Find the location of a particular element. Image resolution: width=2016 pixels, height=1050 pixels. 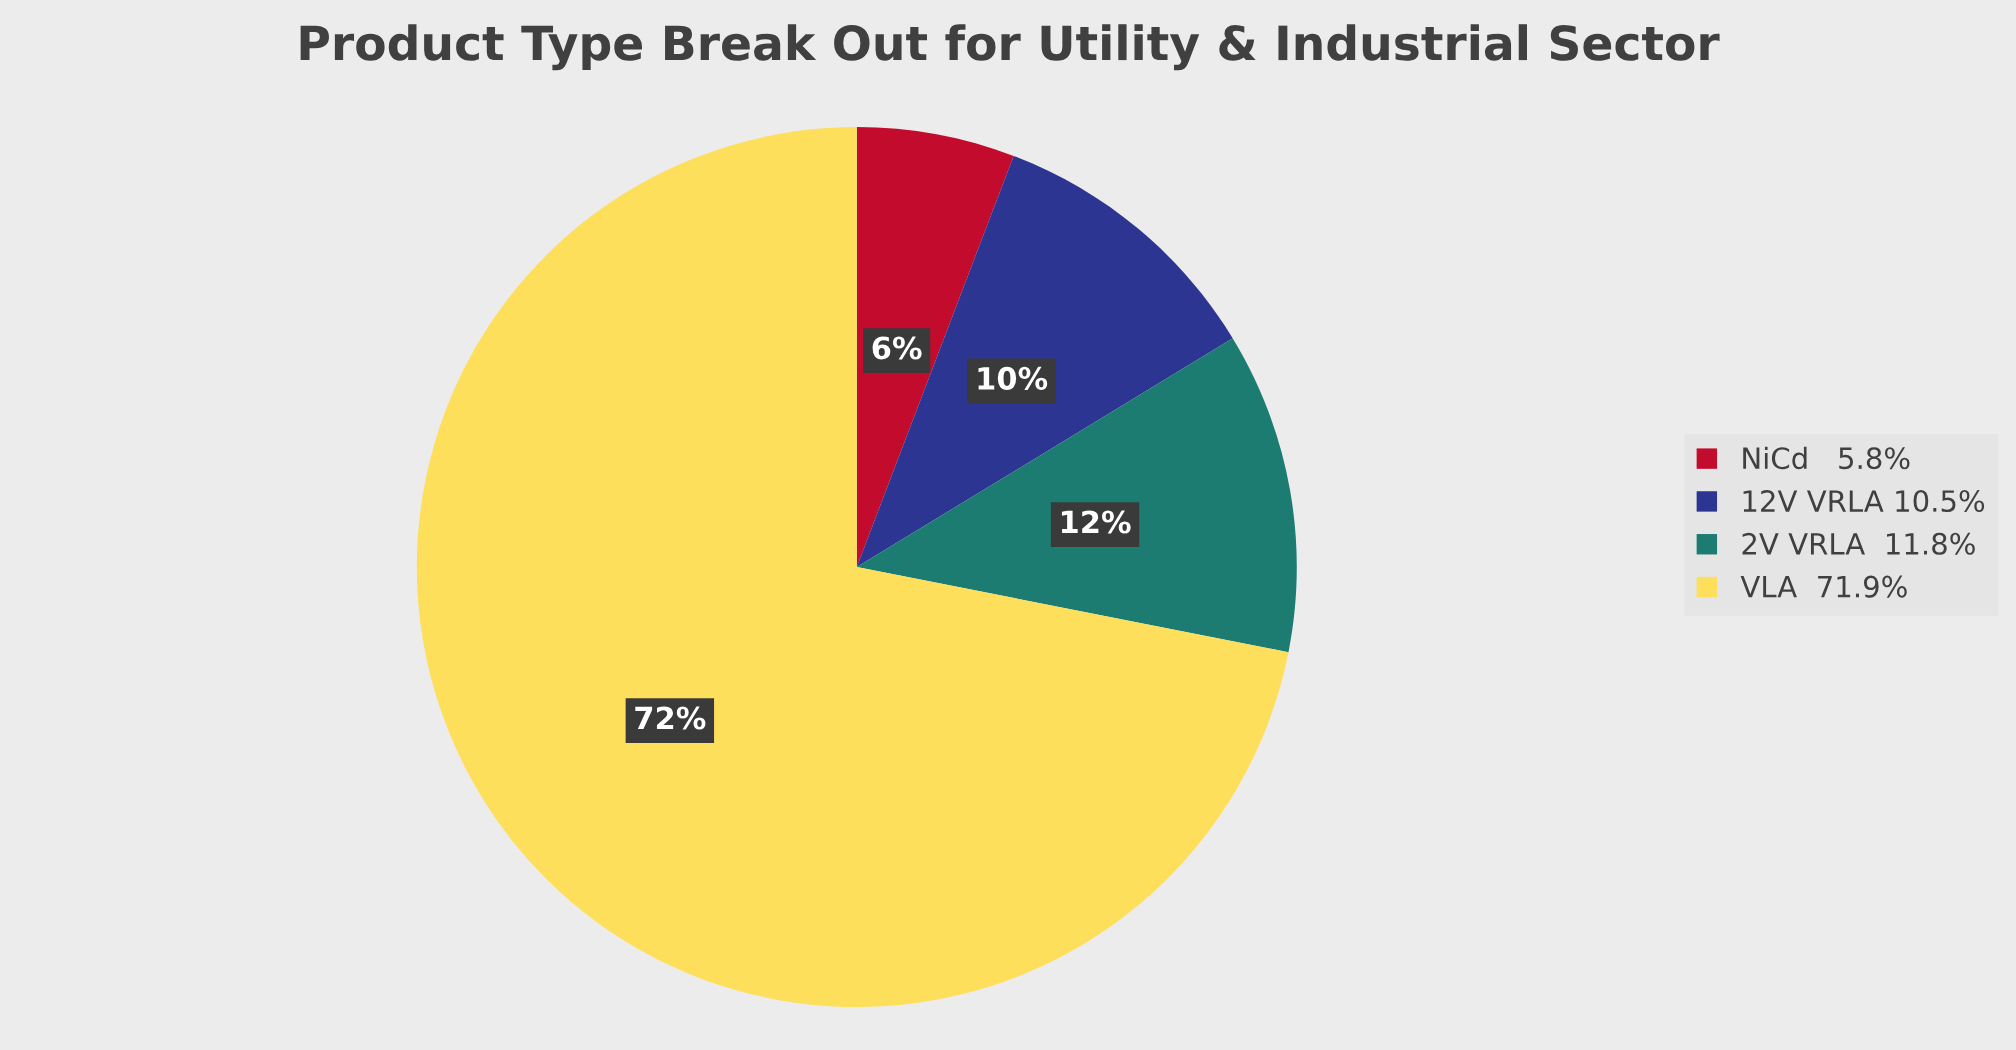

data-label: 10% is located at coordinates (1013, 378).